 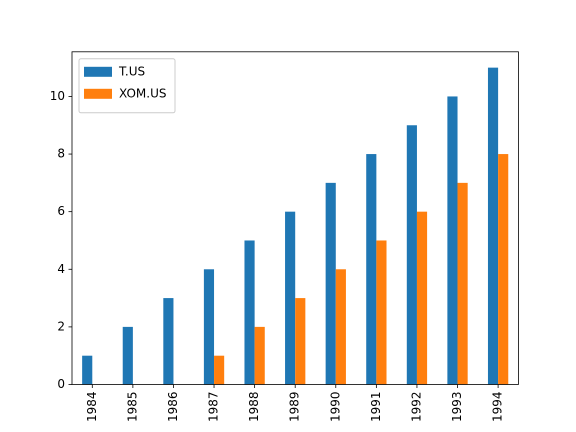 I want to click on x-tick-label: 1985, so click(x=132, y=407).